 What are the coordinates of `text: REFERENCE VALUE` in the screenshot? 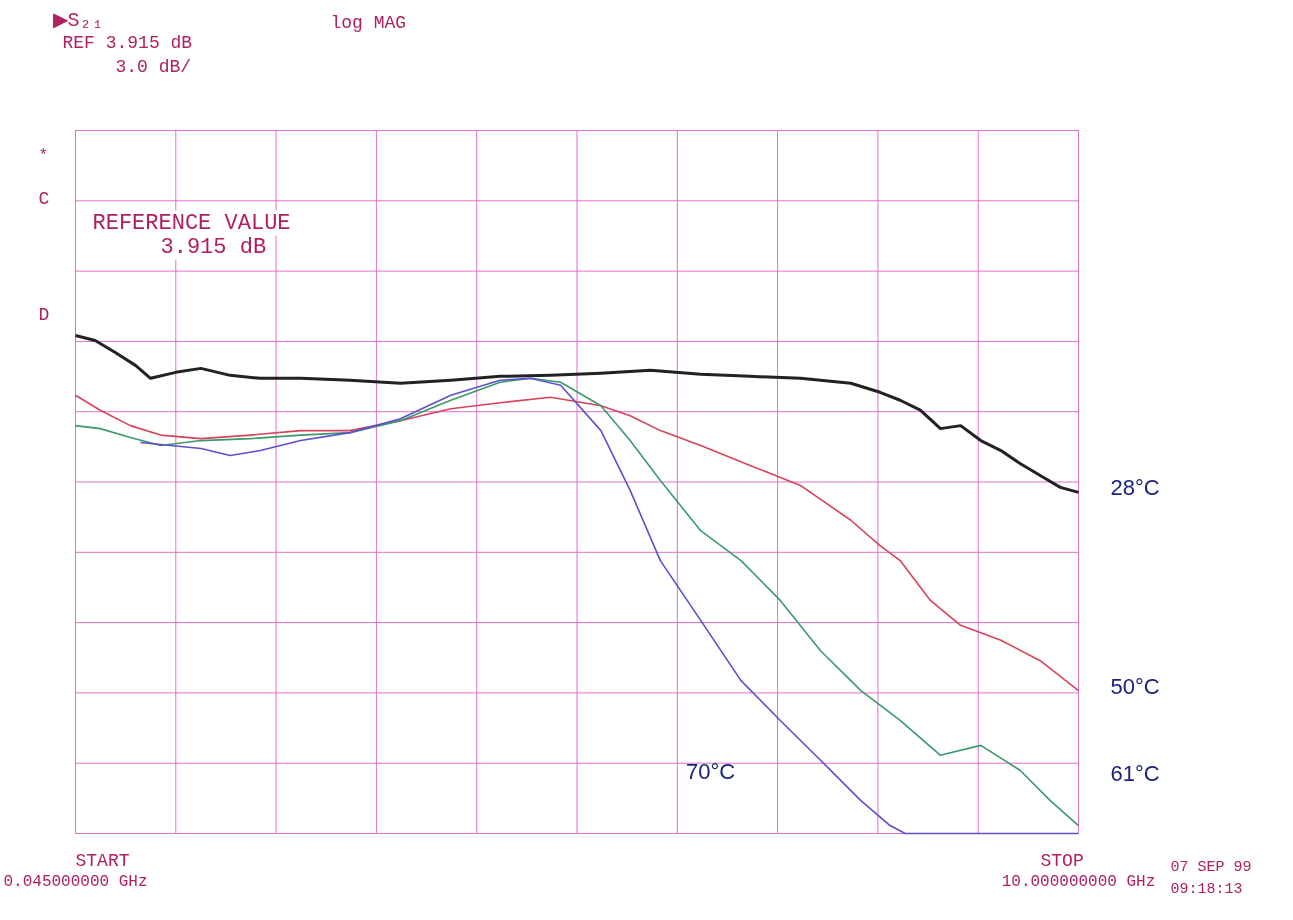 It's located at (191, 223).